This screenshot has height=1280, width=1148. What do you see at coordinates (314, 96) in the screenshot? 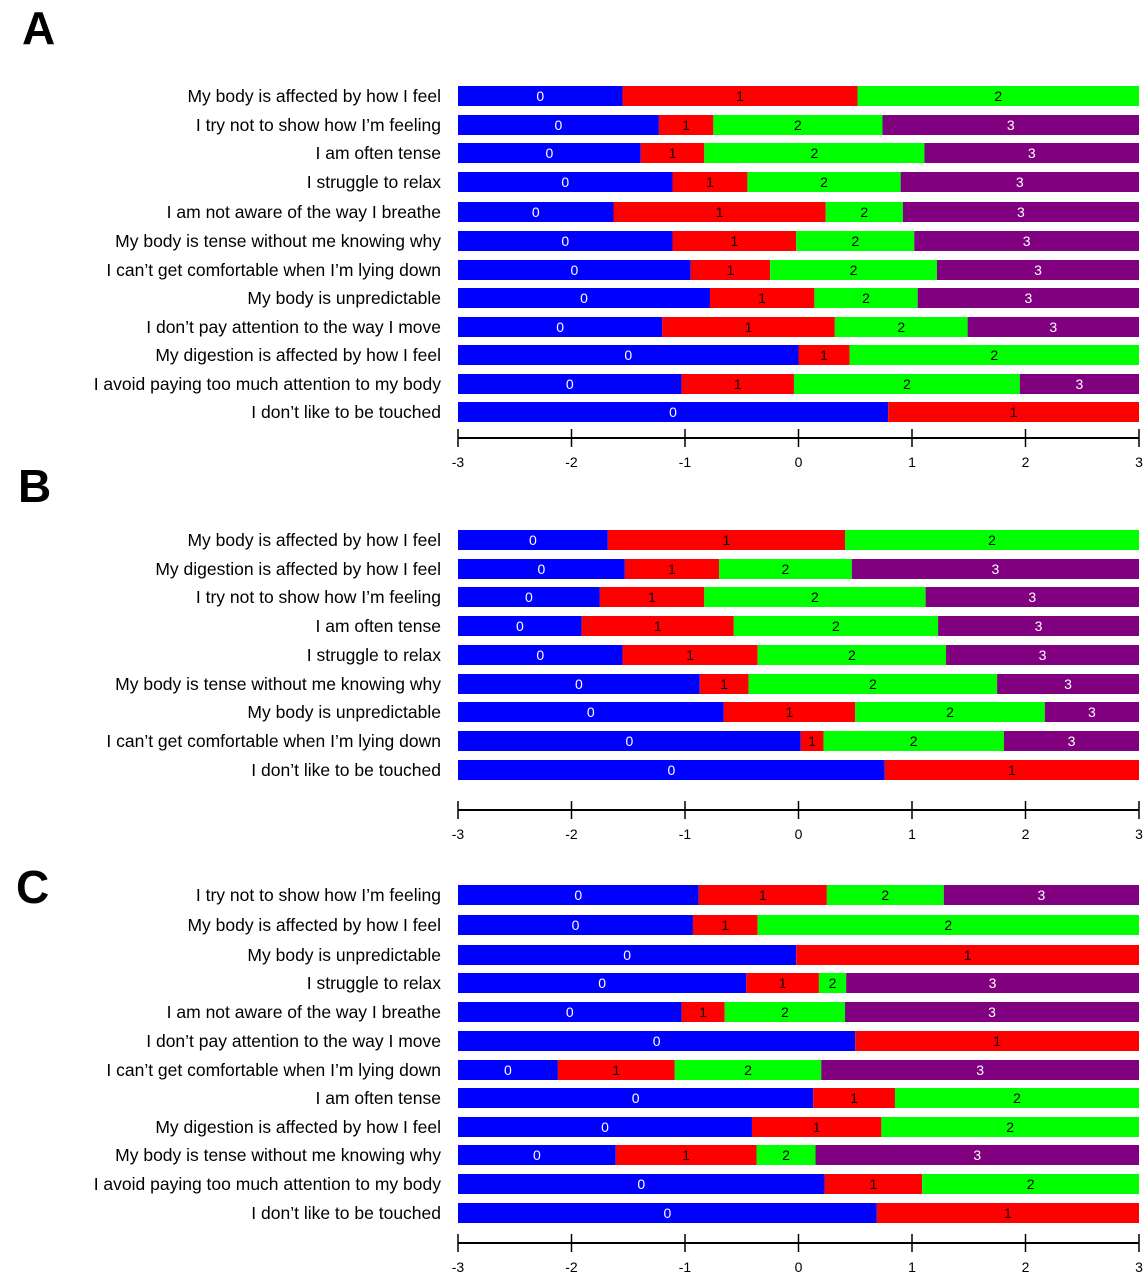
I see `row-label: My body is affected by how I feel` at bounding box center [314, 96].